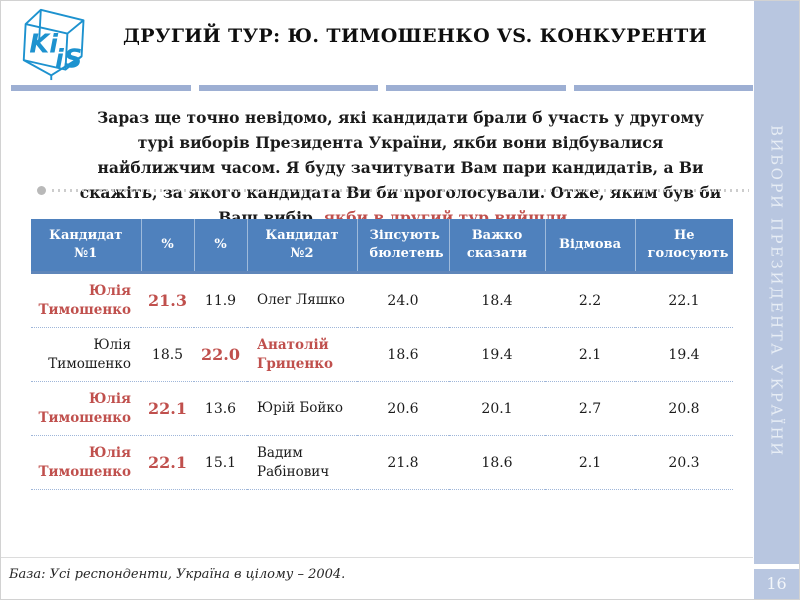  Describe the element at coordinates (776, 291) in the screenshot. I see `side-banner-label: ВИБОРИ ПРЕЗИДЕНТА УКРАЇНИ` at that location.